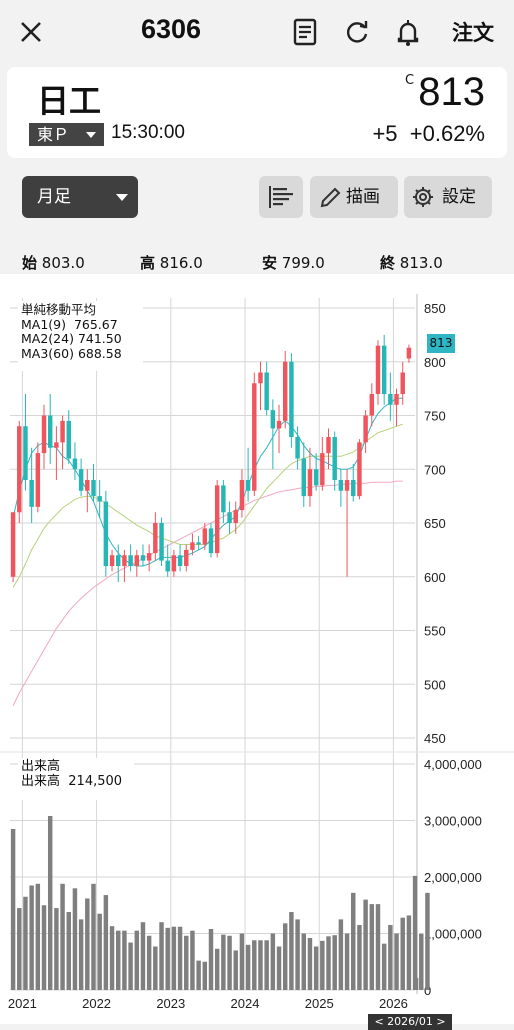 The image size is (514, 1030). Describe the element at coordinates (421, 263) in the screenshot. I see `close-value: 813.0` at that location.